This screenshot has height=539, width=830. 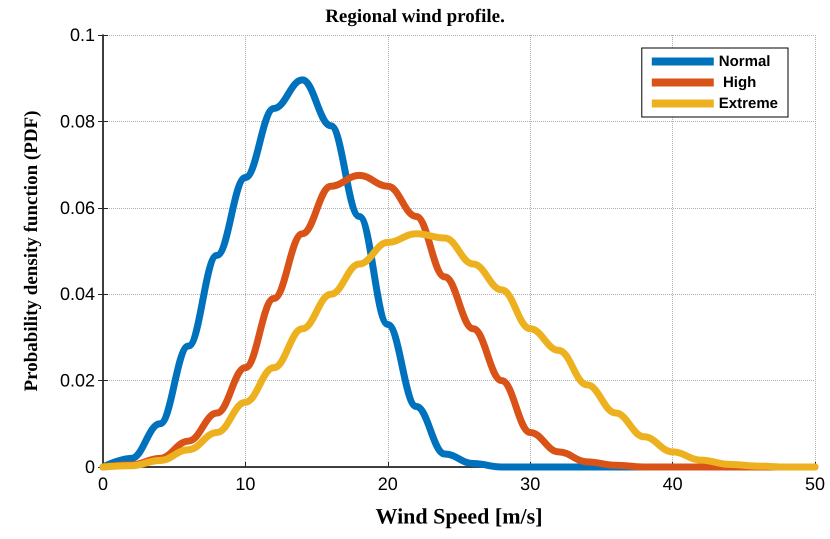 What do you see at coordinates (77, 121) in the screenshot?
I see `y-tick-label: 0.08` at bounding box center [77, 121].